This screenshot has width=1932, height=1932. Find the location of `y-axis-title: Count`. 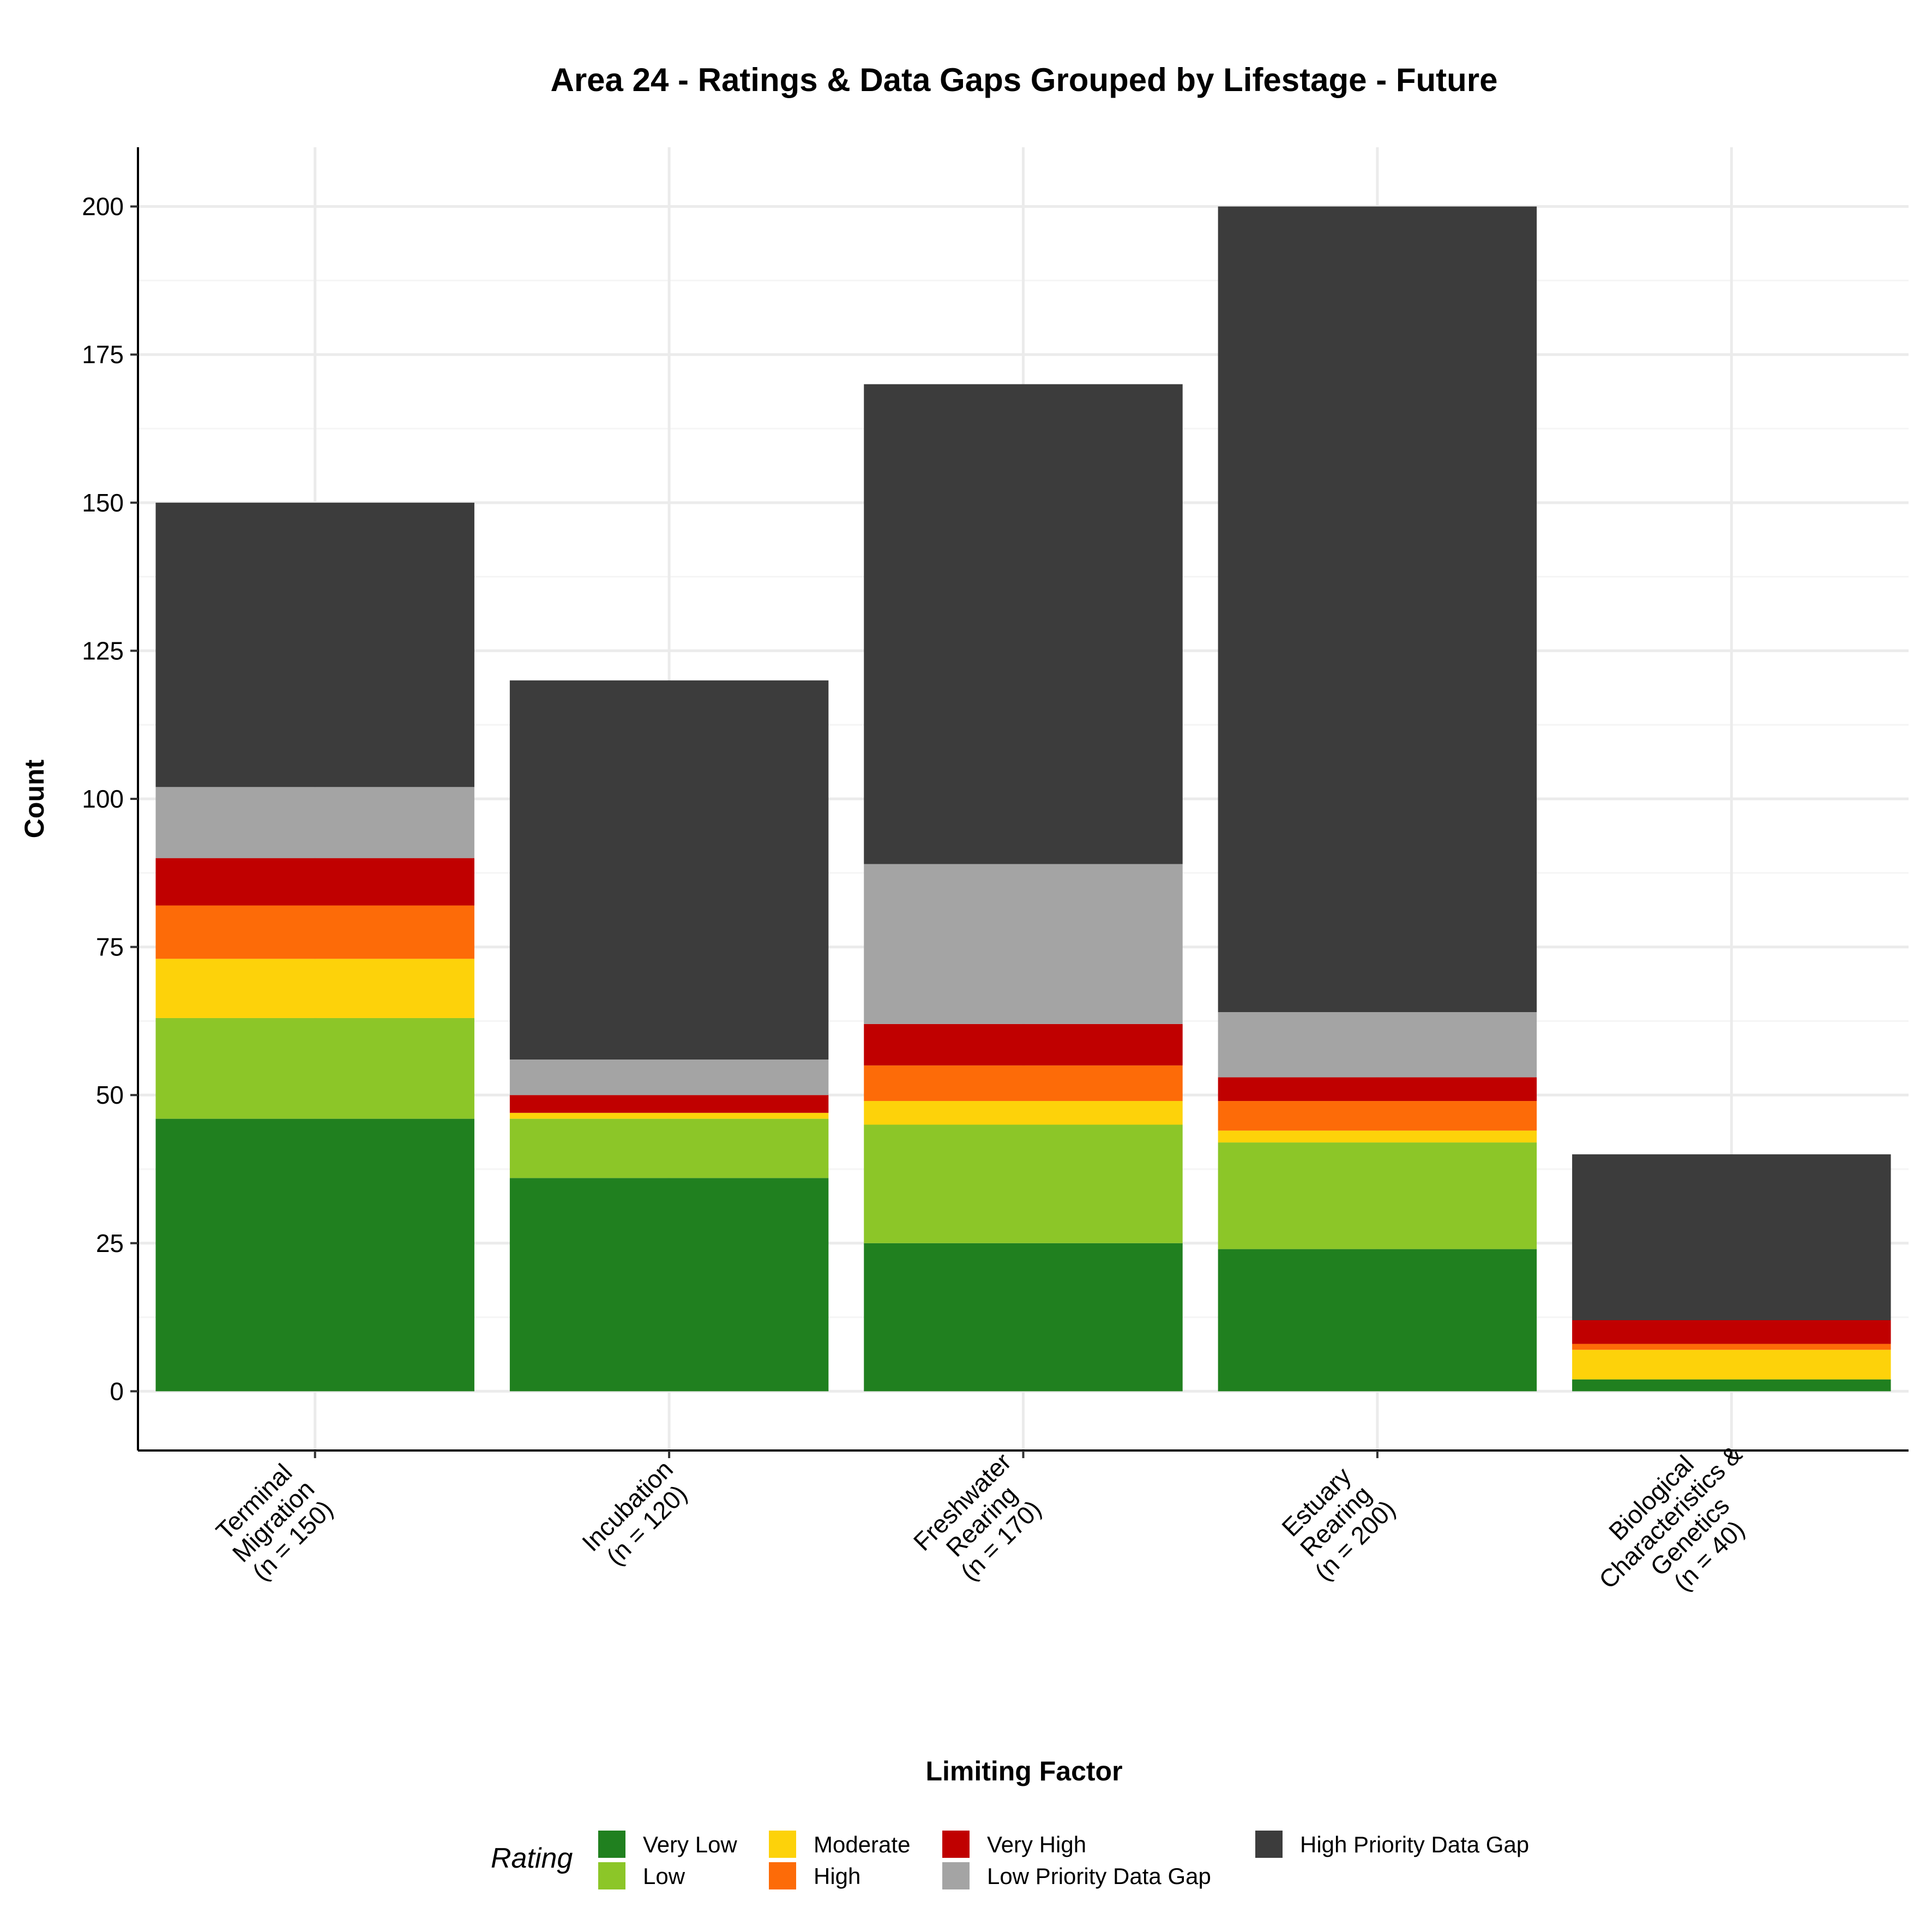

y-axis-title: Count is located at coordinates (34, 798).